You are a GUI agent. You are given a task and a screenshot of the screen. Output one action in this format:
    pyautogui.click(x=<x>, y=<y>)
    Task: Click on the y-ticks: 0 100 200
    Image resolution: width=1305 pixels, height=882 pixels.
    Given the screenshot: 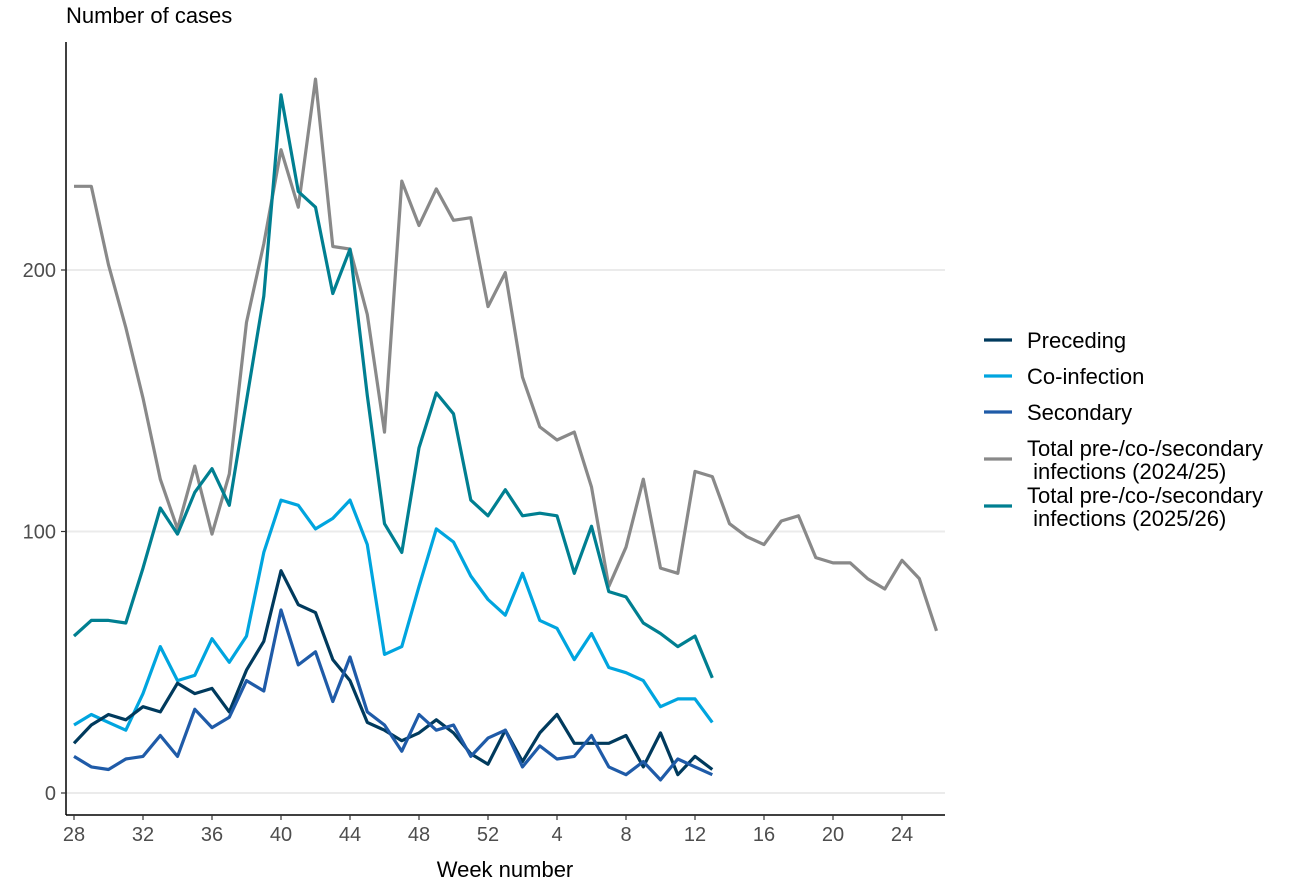 What is the action you would take?
    pyautogui.click(x=44, y=532)
    